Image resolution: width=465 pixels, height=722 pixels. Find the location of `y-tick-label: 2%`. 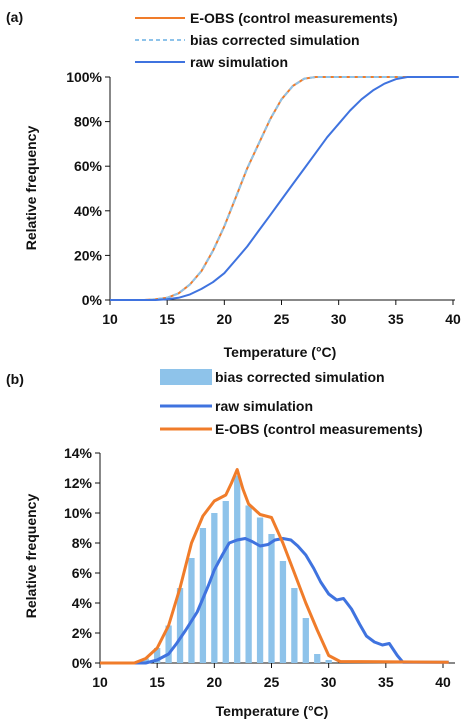

y-tick-label: 2% is located at coordinates (82, 633).